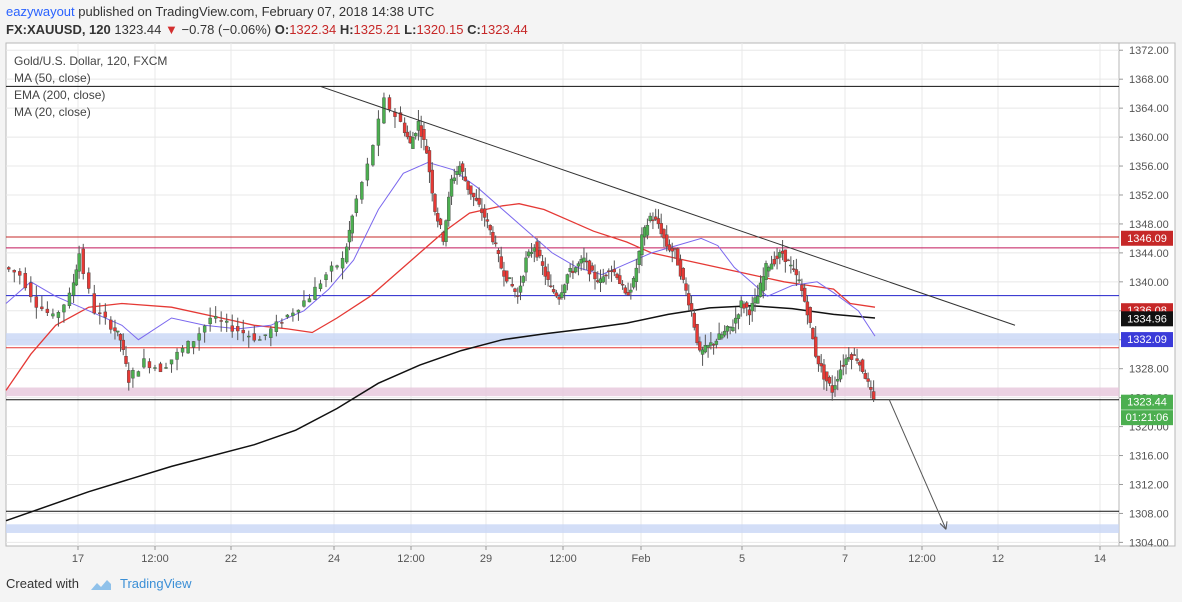 Image resolution: width=1182 pixels, height=602 pixels. Describe the element at coordinates (282, 29) in the screenshot. I see `open-label: O:` at that location.